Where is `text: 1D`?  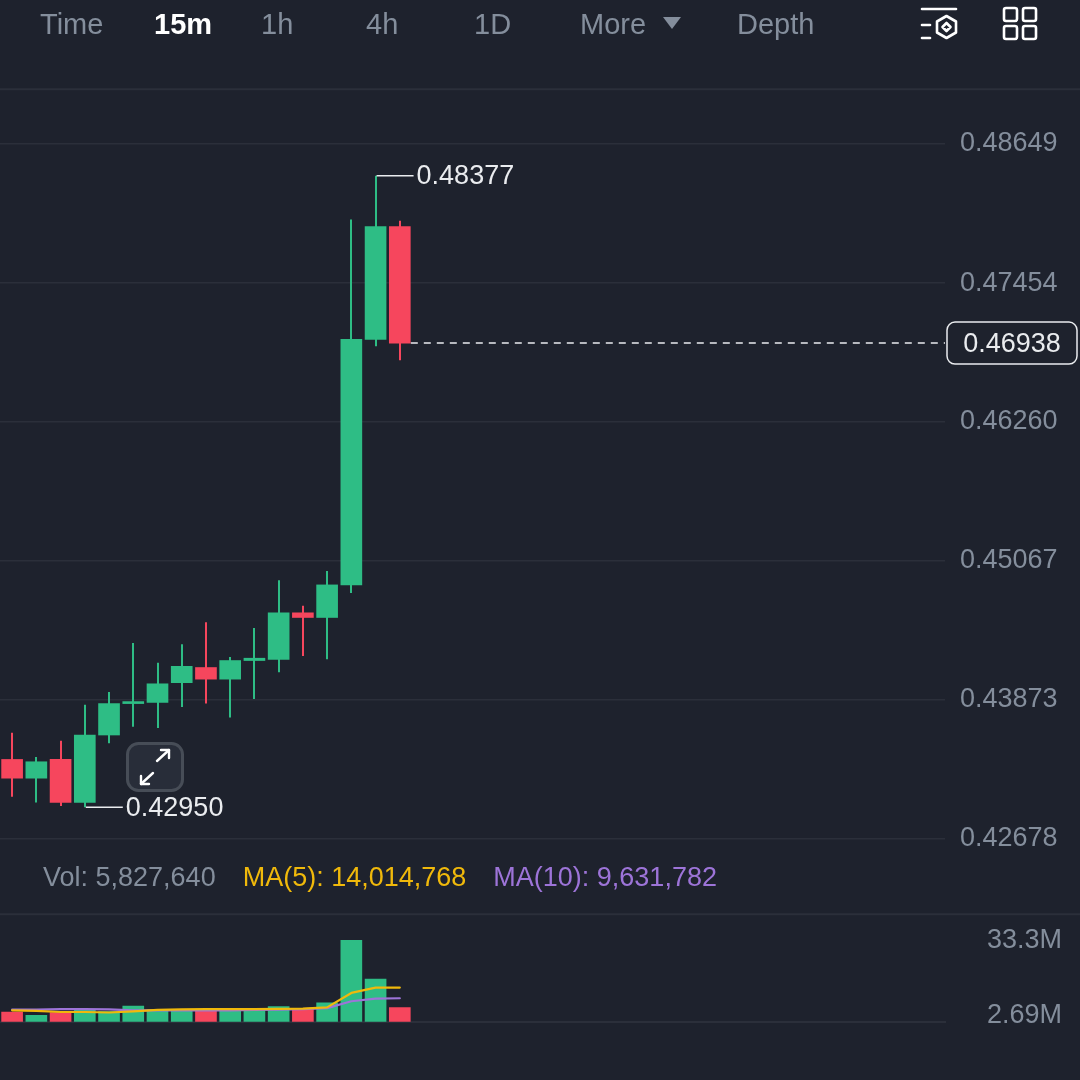
text: 1D is located at coordinates (493, 24).